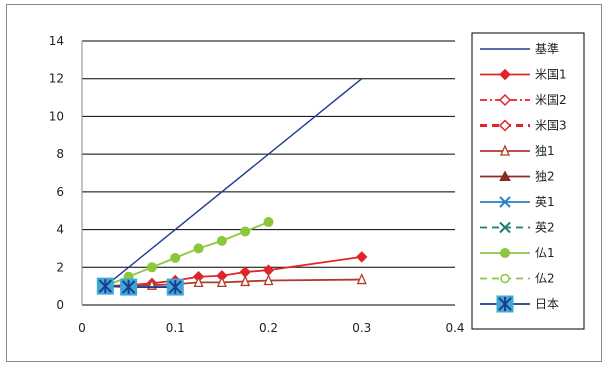 The width and height of the screenshot is (608, 367). Describe the element at coordinates (56, 41) in the screenshot. I see `y-tick-label: 14` at that location.